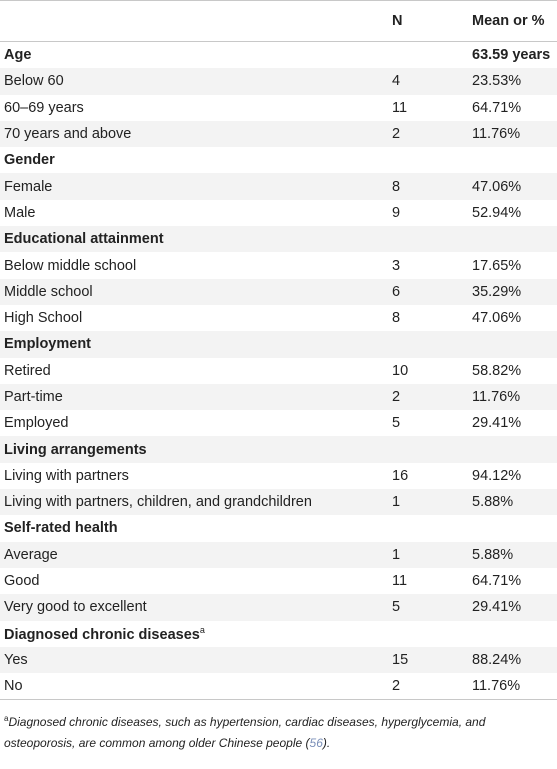  Describe the element at coordinates (36, 423) in the screenshot. I see `label-text: Employed` at that location.